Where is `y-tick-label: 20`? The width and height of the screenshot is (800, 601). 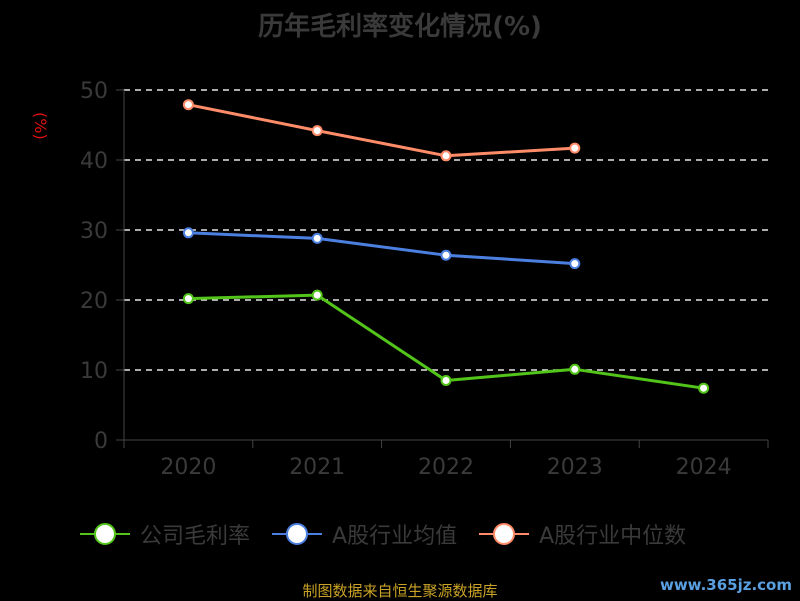 y-tick-label: 20 is located at coordinates (94, 301).